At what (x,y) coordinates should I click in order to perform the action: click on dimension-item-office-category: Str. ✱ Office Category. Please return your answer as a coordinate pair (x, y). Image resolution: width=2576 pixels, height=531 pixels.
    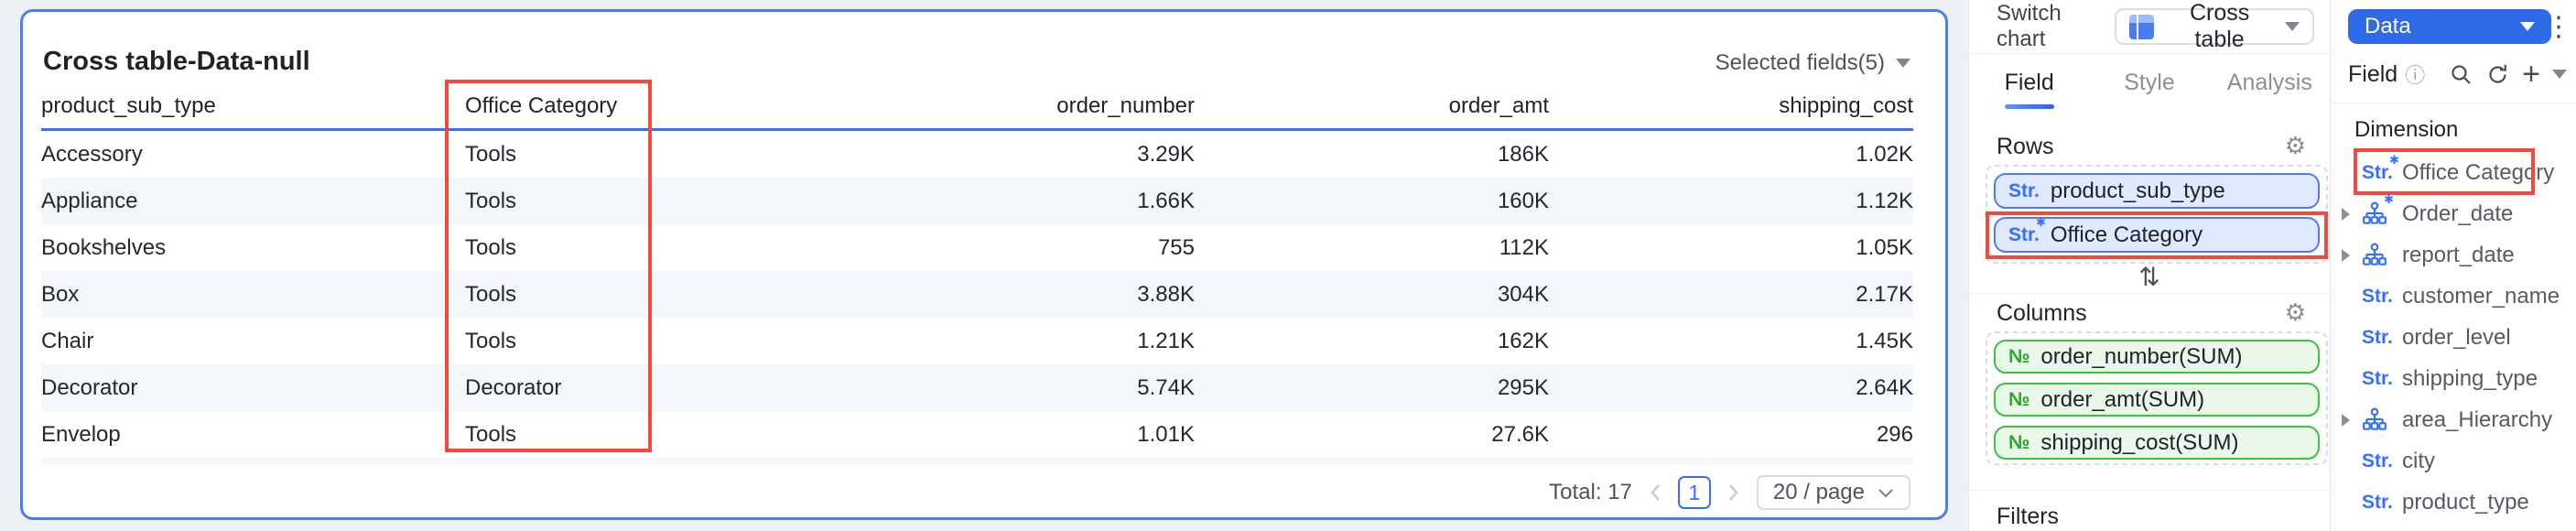
    Looking at the image, I should click on (2458, 169).